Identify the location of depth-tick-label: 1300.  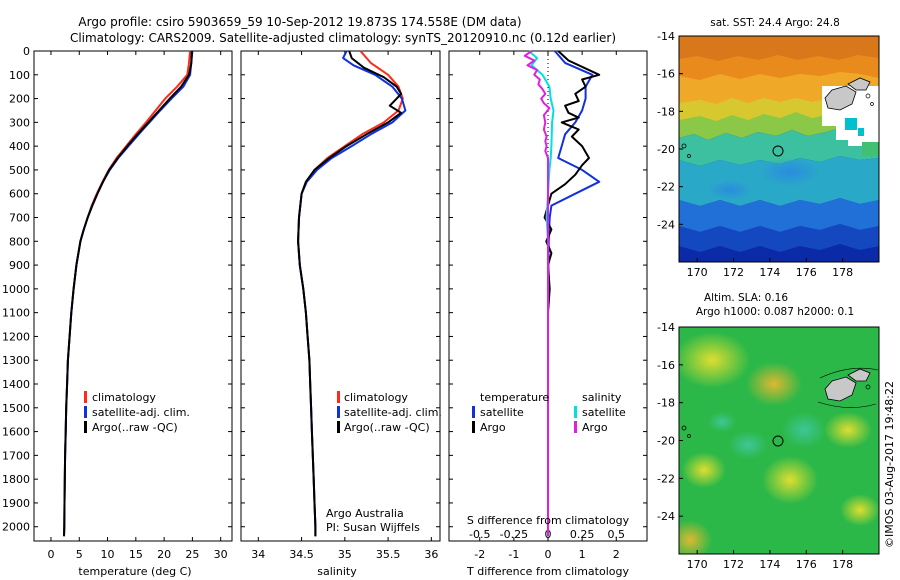
(16, 360).